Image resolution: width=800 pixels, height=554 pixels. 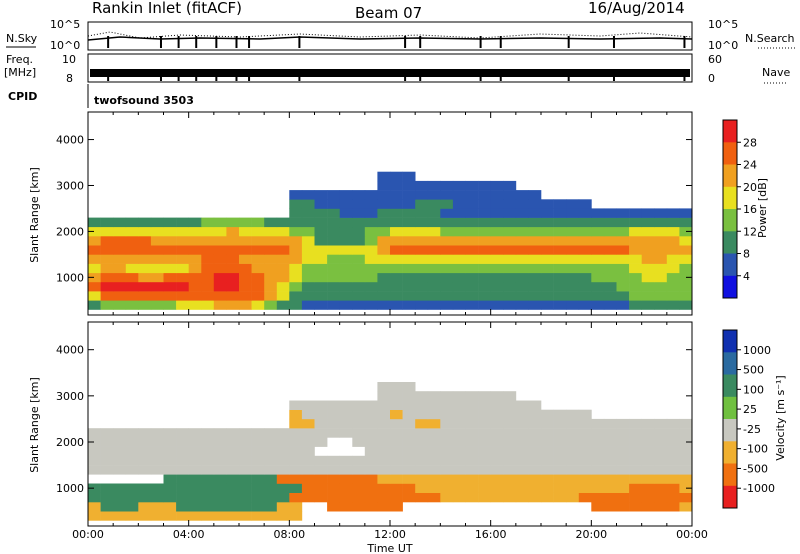 I want to click on y-tick-label: 4000, so click(x=70, y=350).